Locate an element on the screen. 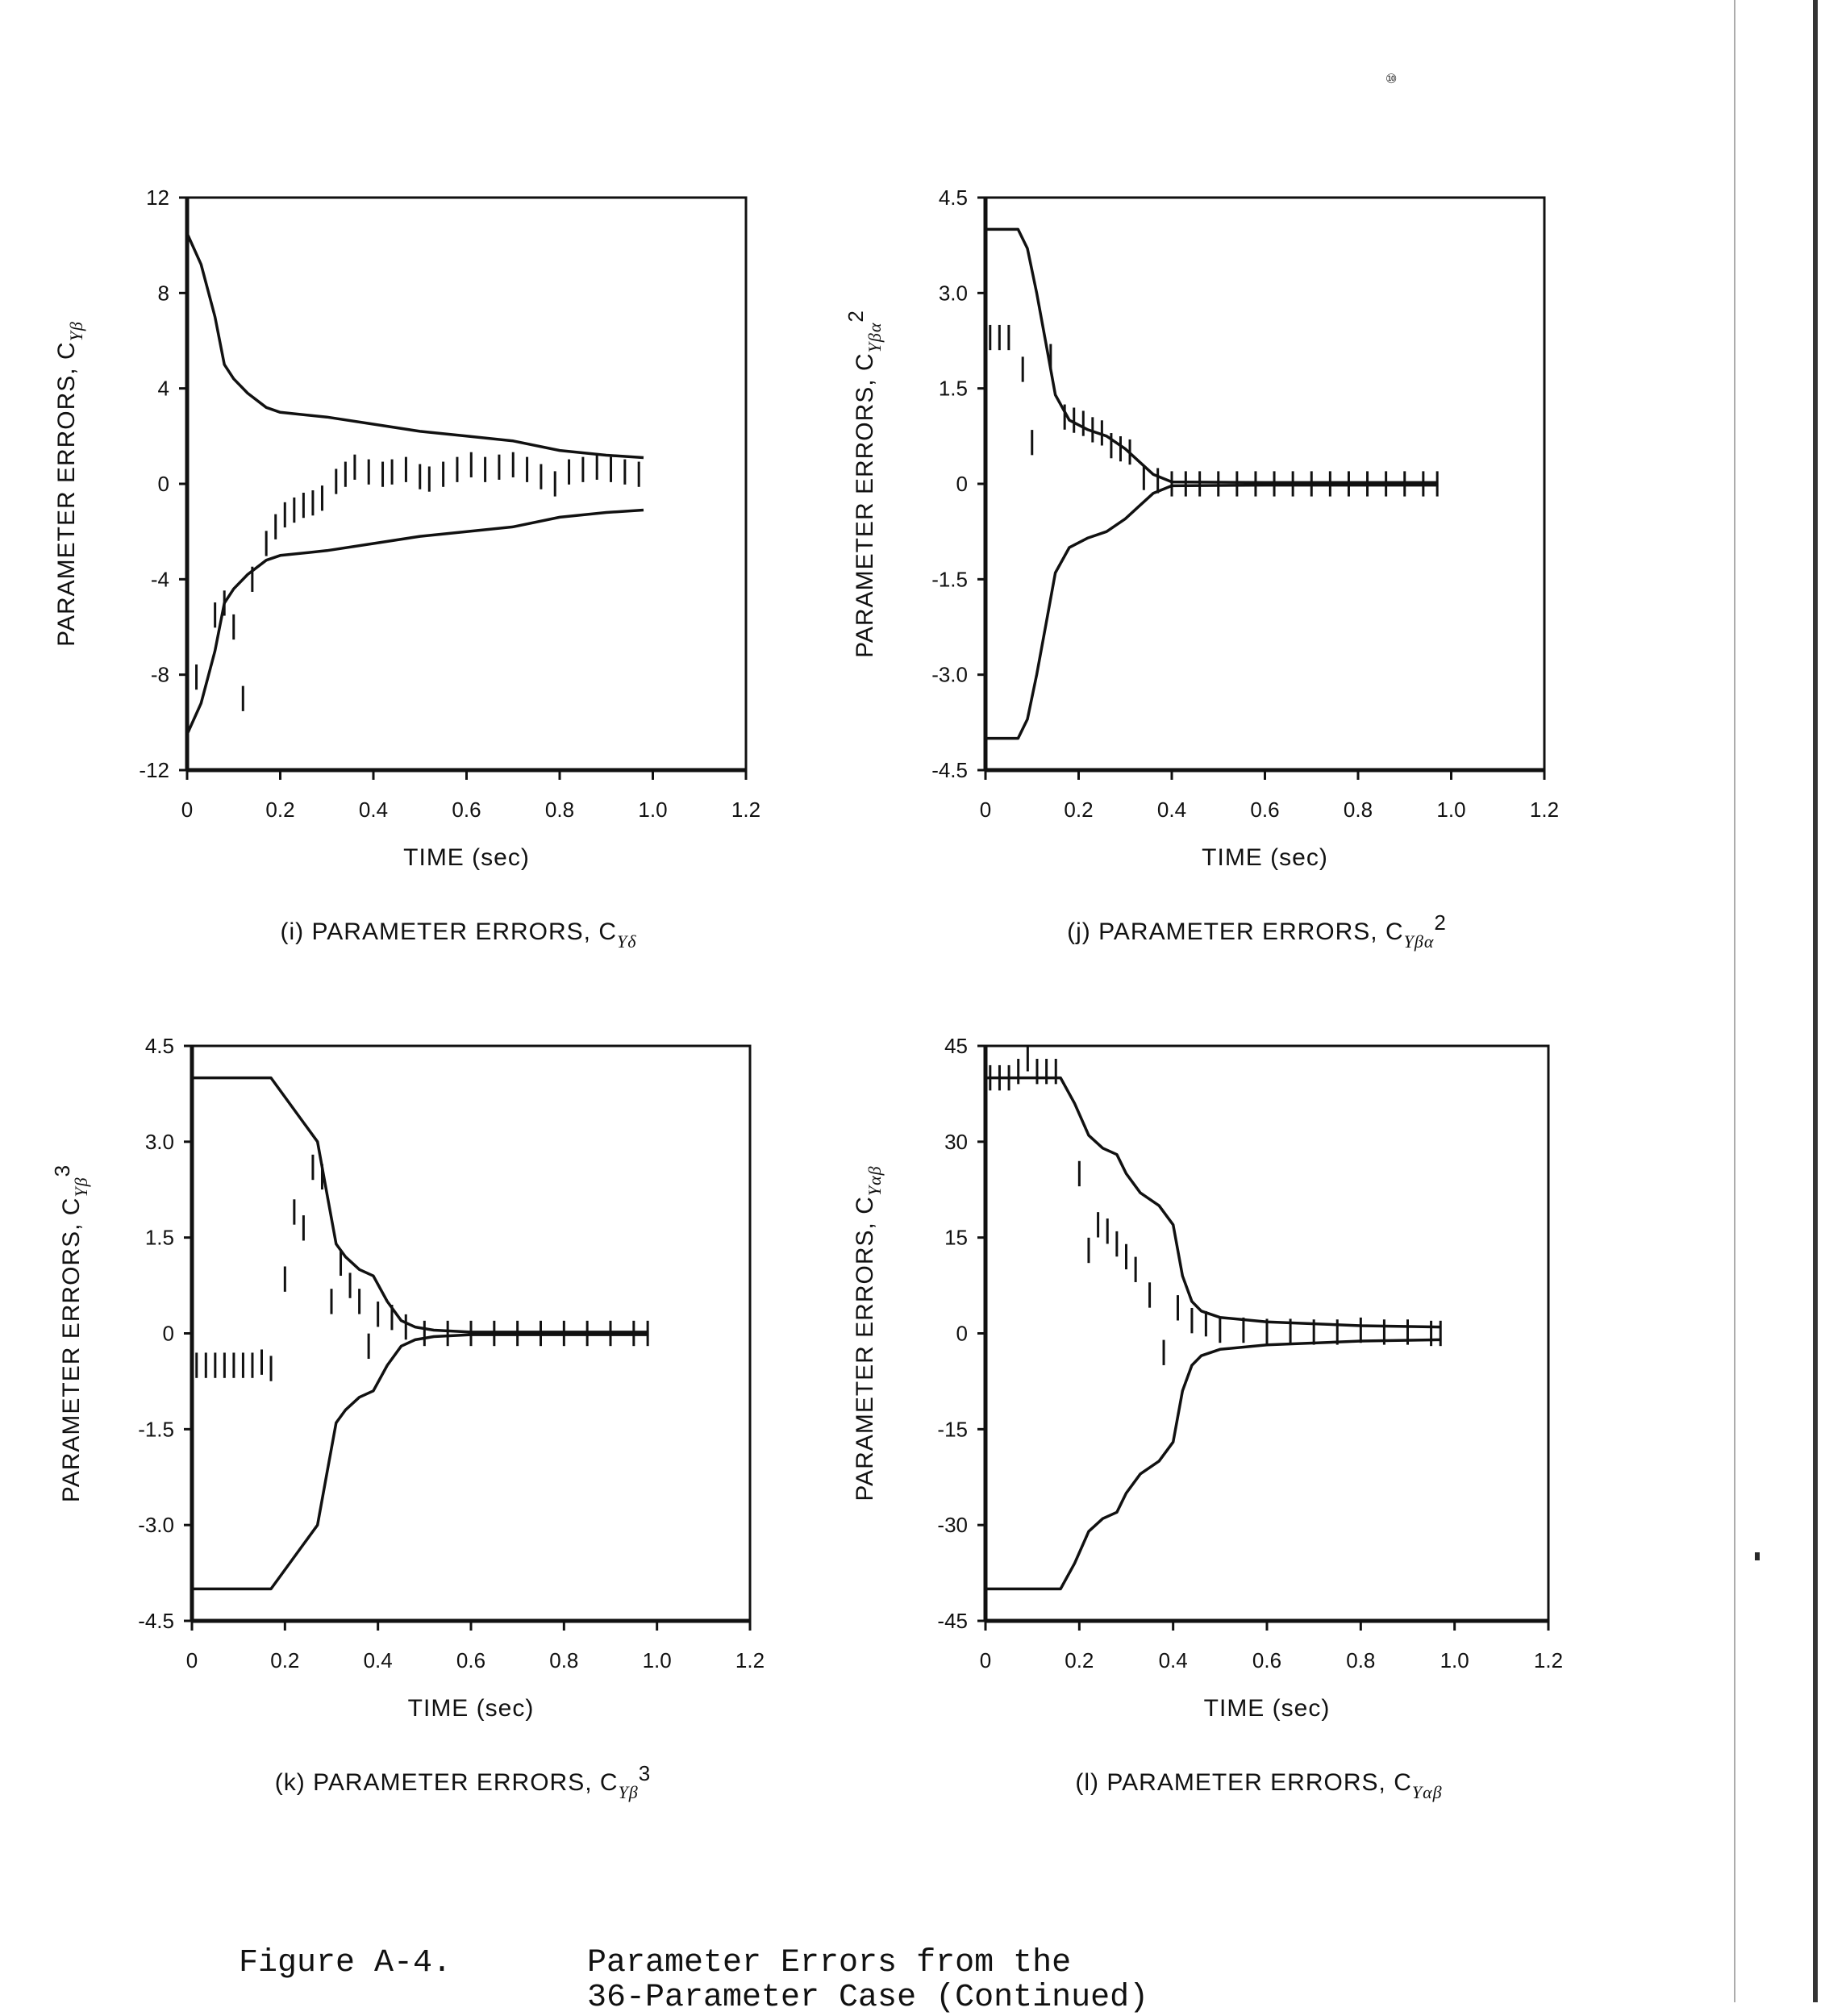 This screenshot has height=2016, width=1825. page-mark: ⑩ is located at coordinates (1391, 80).